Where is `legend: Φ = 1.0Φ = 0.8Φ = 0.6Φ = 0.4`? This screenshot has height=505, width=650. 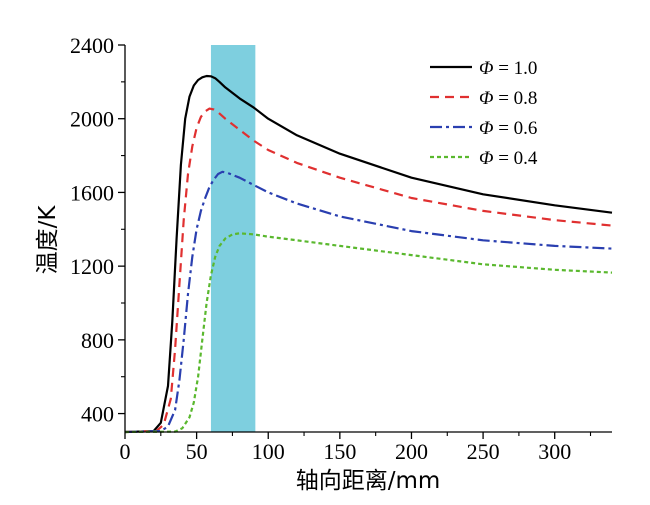
legend: Φ = 1.0Φ = 0.8Φ = 0.6Φ = 0.4 is located at coordinates (484, 113).